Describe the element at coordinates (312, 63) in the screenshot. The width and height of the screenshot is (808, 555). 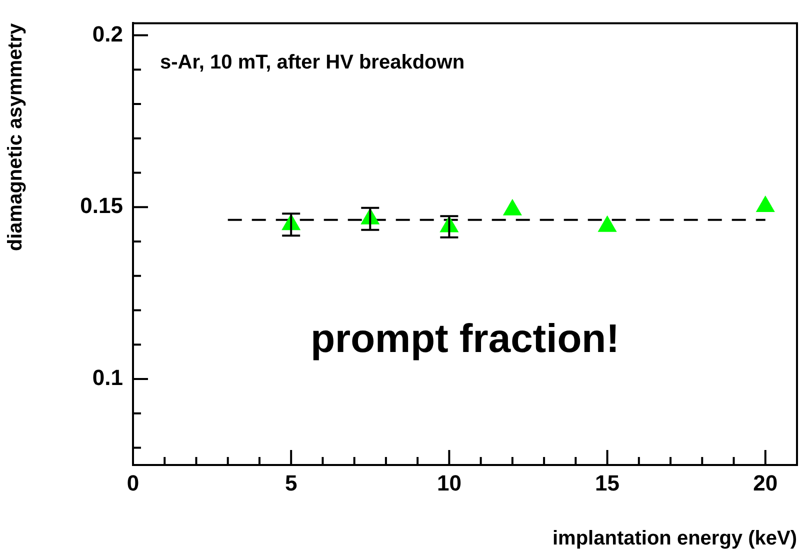
I see `annotation: s-Ar, 10 mT, after HV breakdown` at that location.